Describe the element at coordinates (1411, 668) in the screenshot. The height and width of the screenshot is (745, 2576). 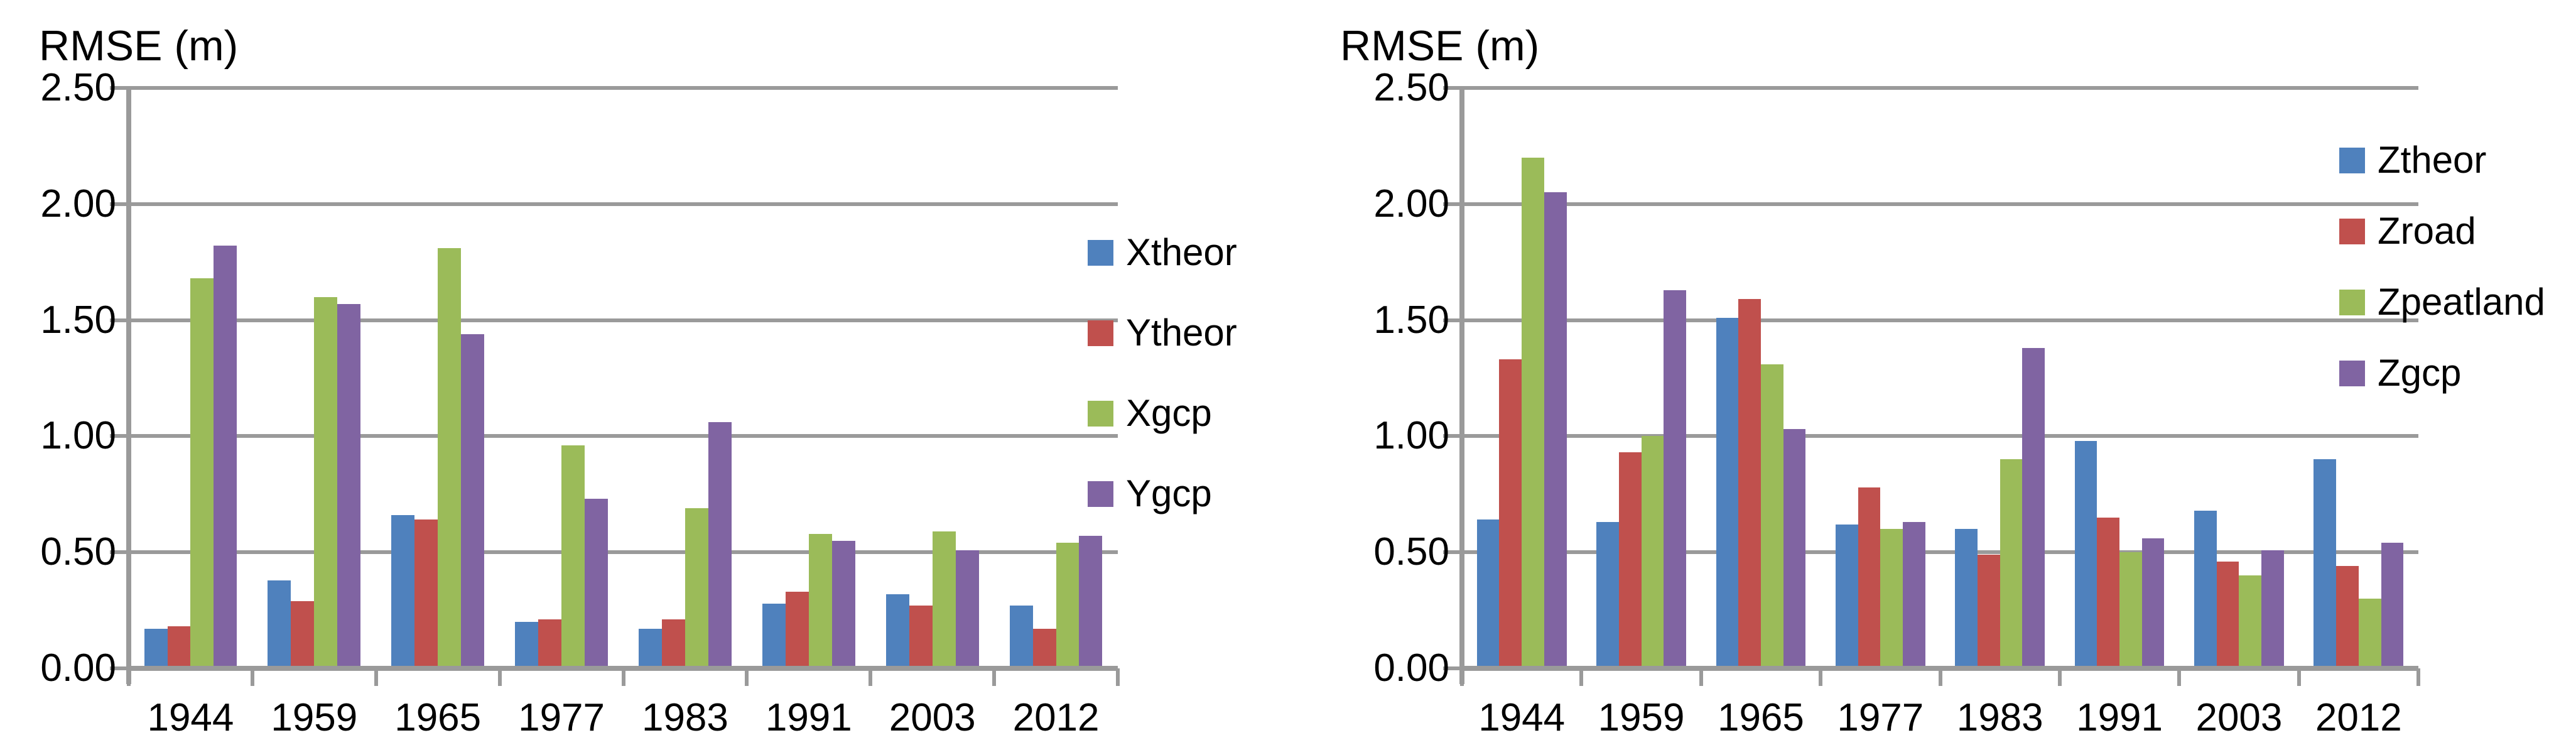
I see `y-tick-label: 0.00` at that location.